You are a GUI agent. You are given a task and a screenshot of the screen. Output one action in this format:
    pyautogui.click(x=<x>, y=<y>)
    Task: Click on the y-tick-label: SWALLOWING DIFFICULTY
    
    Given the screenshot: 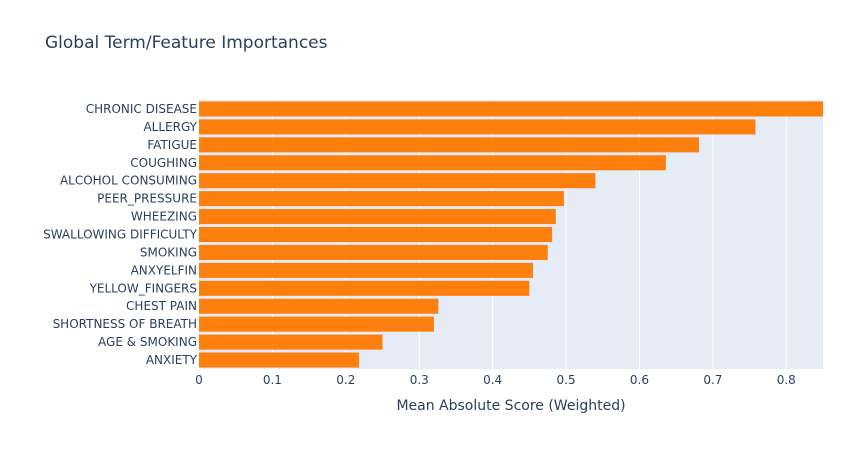 What is the action you would take?
    pyautogui.click(x=120, y=235)
    